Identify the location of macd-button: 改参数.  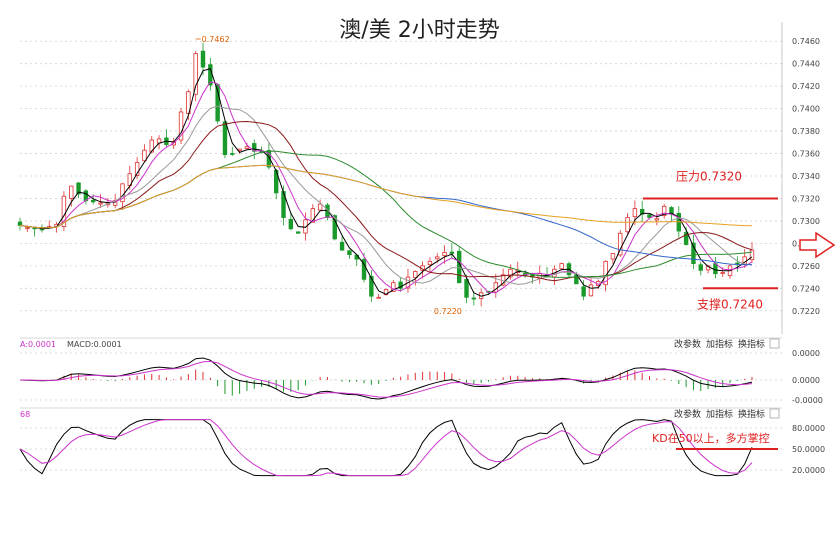
(687, 344).